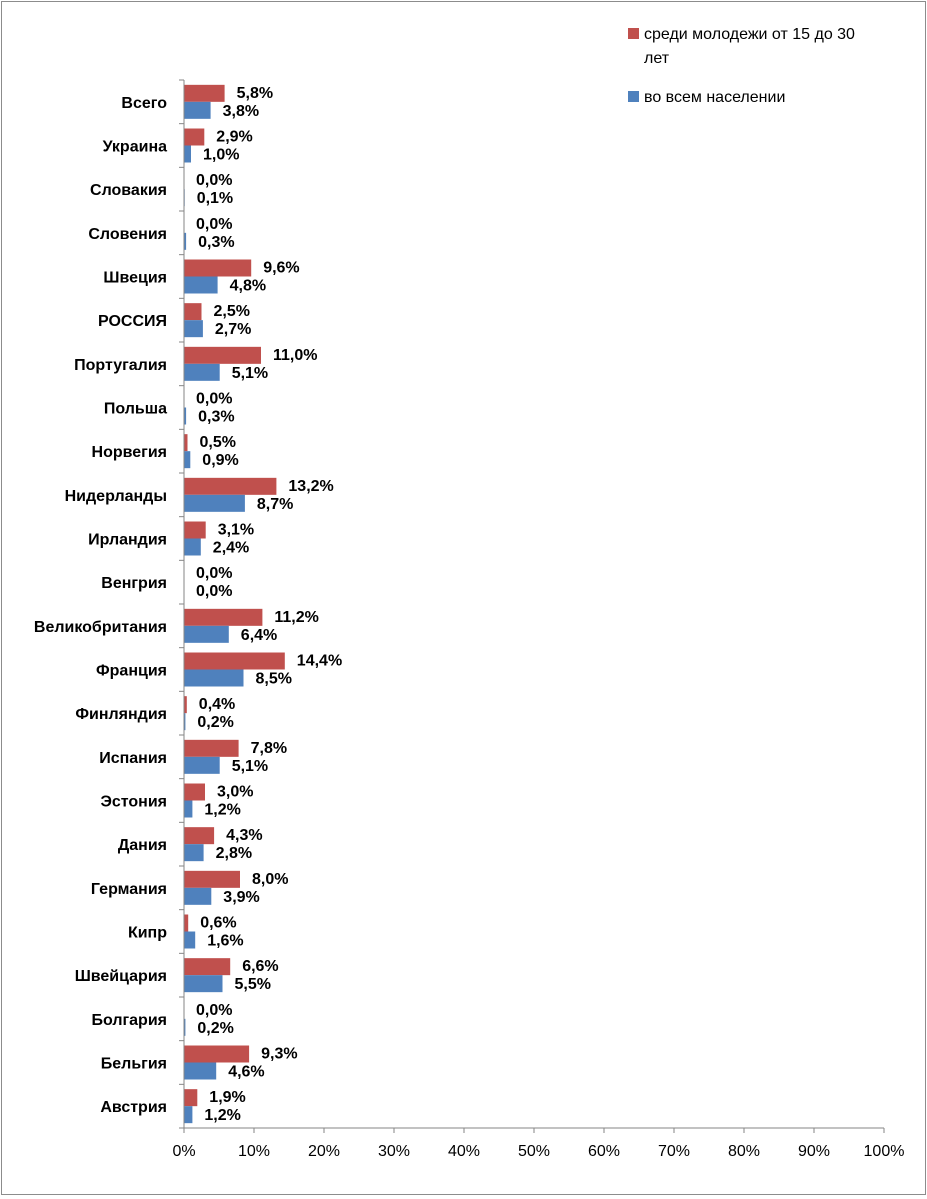 The image size is (927, 1199). I want to click on data-label-population: 0,1%, so click(215, 198).